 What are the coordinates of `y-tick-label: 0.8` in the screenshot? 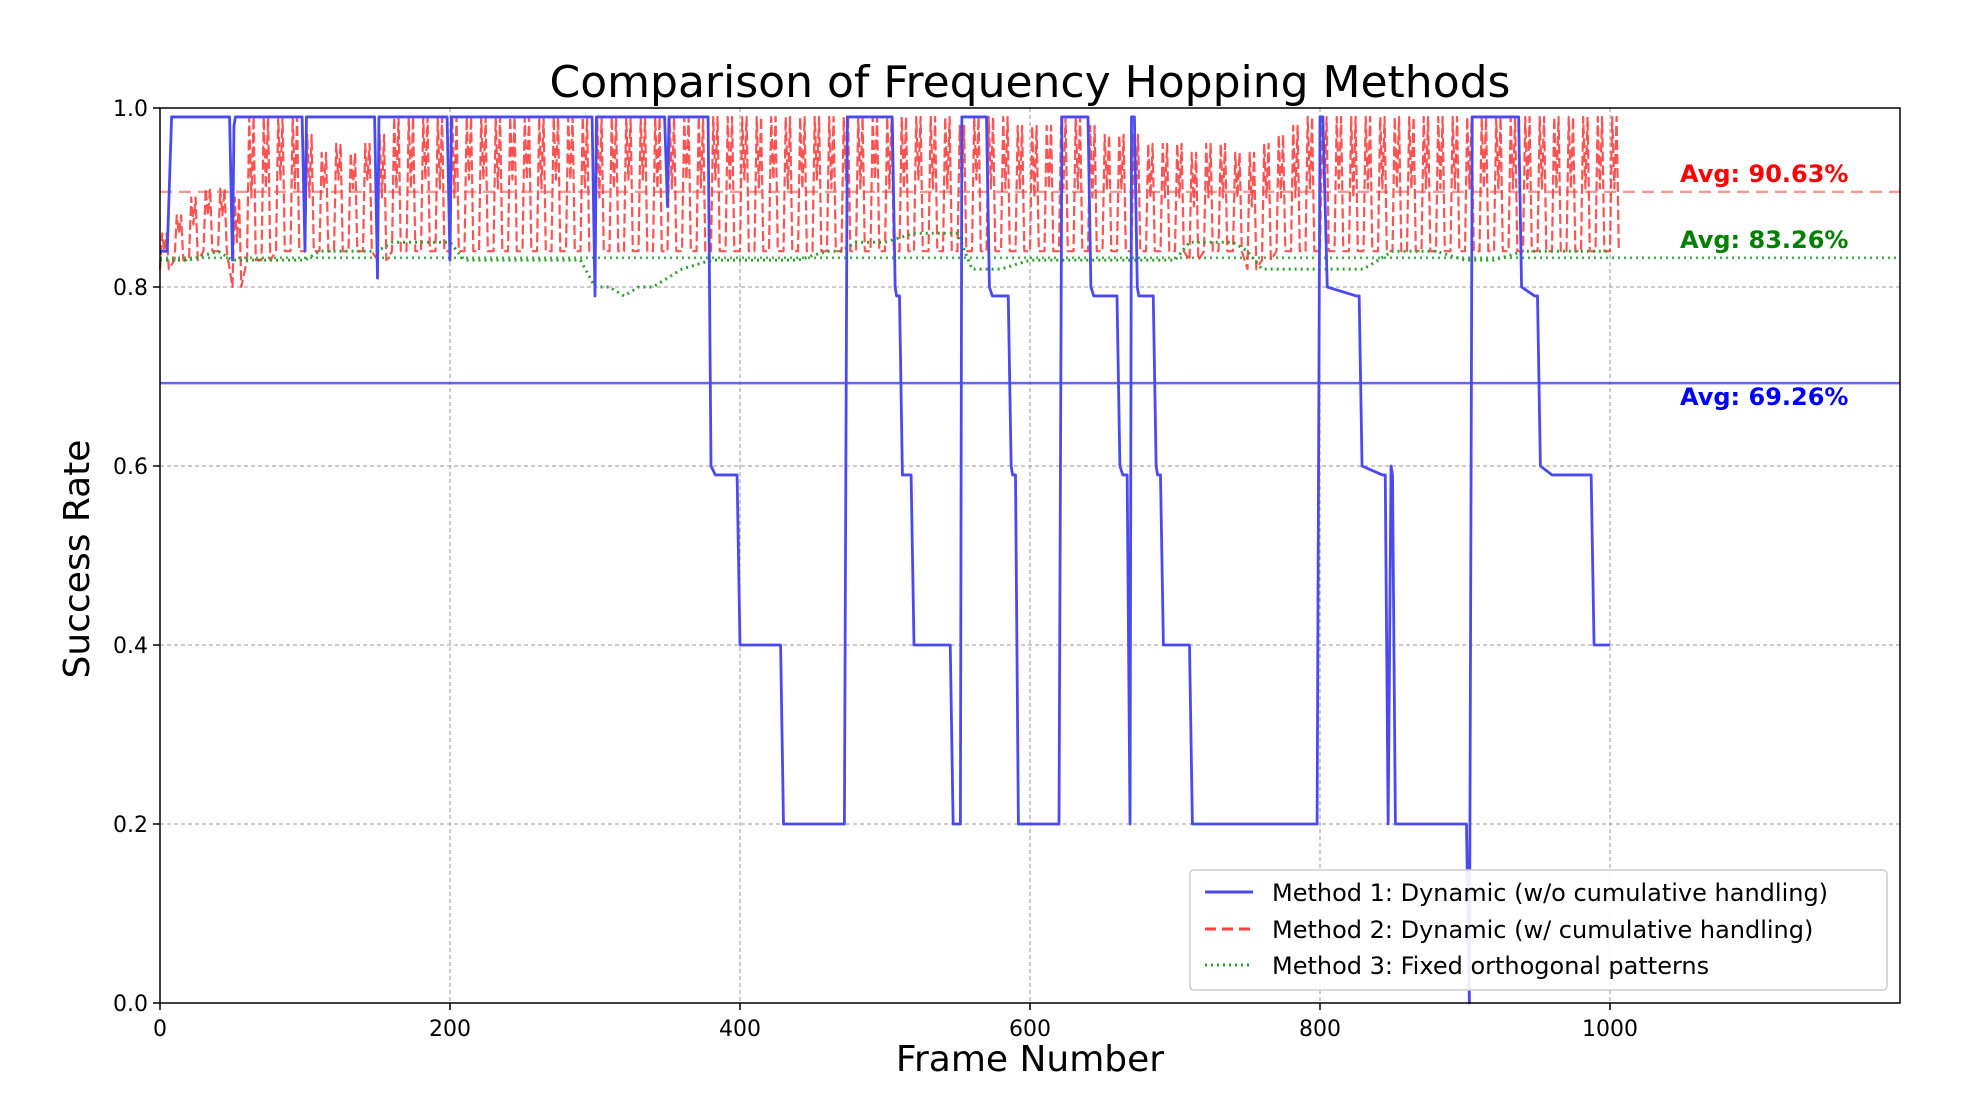 It's located at (130, 288).